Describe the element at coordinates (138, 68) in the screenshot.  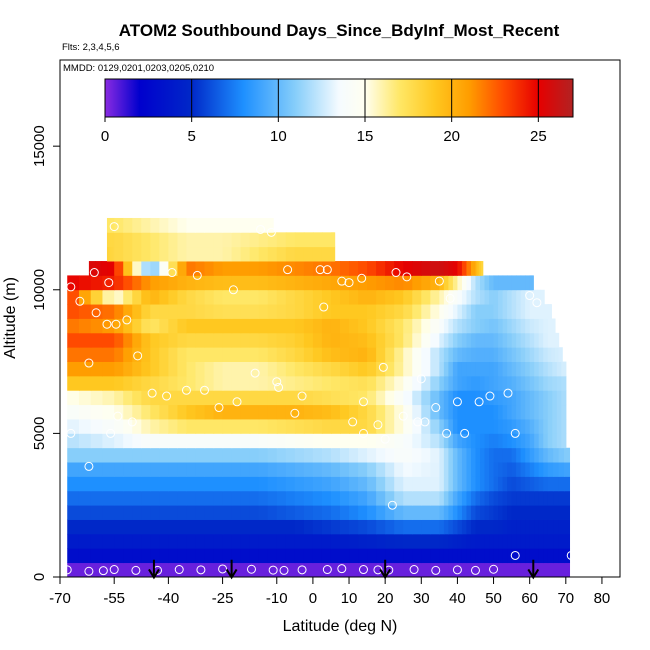
I see `dates-annotation: MMDD: 0129,0201,0203,0205,0210` at that location.